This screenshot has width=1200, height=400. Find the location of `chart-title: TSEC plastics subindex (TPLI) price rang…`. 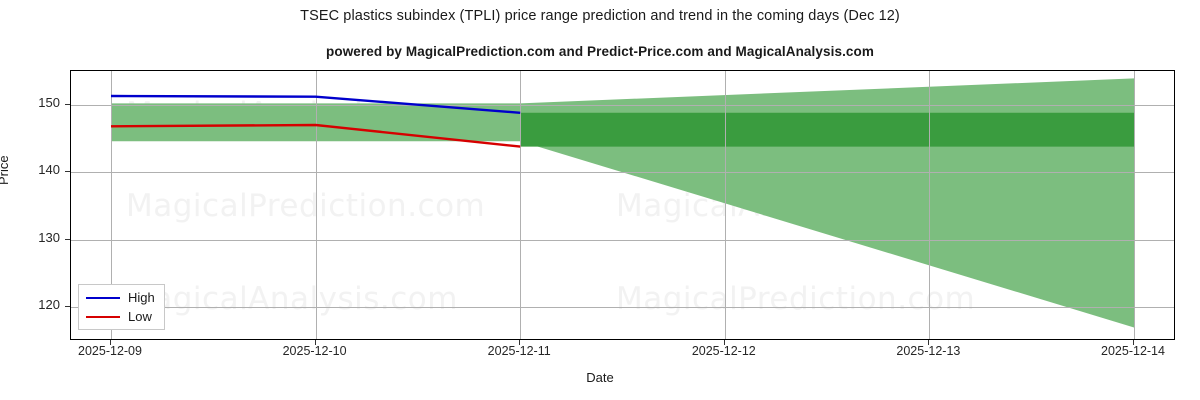

chart-title: TSEC plastics subindex (TPLI) price rang… is located at coordinates (600, 16).